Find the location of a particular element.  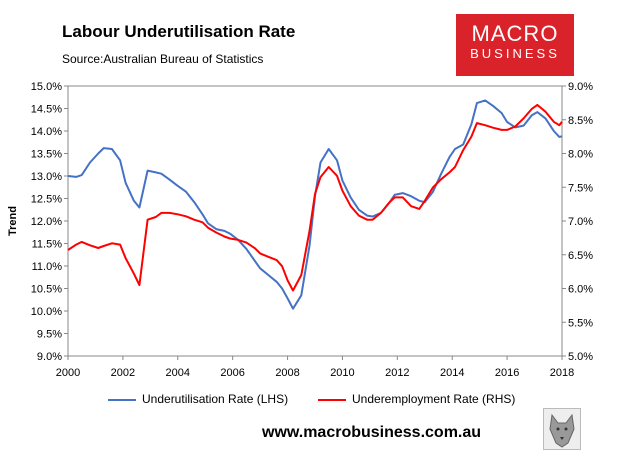

y-right-tick-label: 7.5% is located at coordinates (580, 188).